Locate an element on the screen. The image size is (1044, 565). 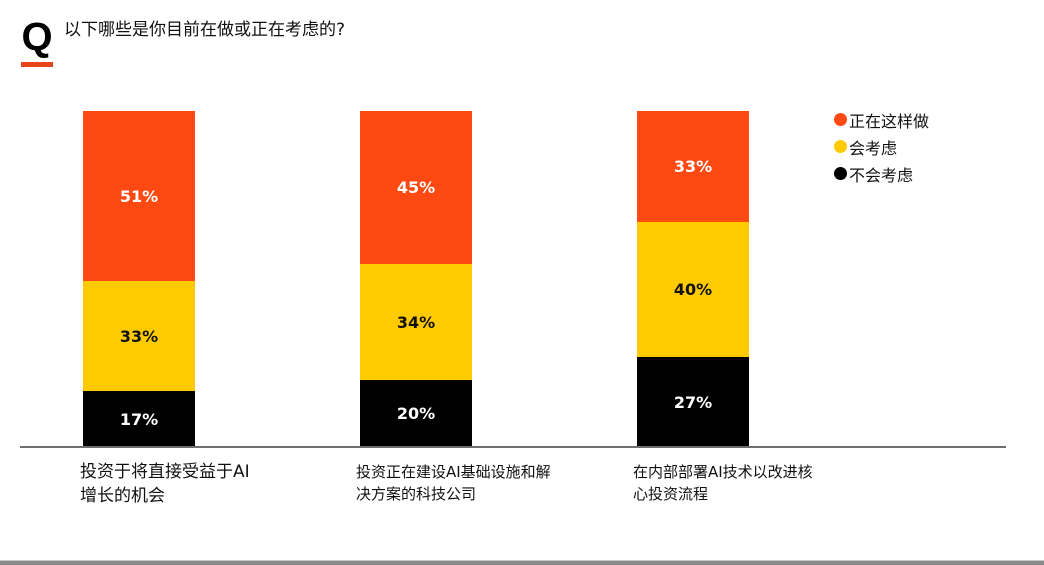
legend-item-considering: 会考虑 is located at coordinates (881, 146).